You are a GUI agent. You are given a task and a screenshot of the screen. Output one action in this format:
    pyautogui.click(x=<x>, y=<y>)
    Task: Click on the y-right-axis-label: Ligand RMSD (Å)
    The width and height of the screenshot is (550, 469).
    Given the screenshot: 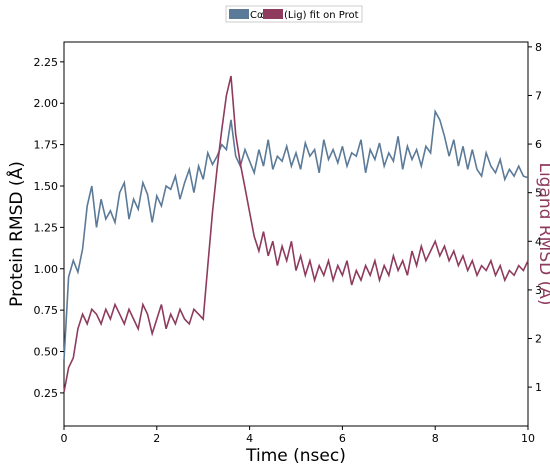 What is the action you would take?
    pyautogui.click(x=542, y=233)
    